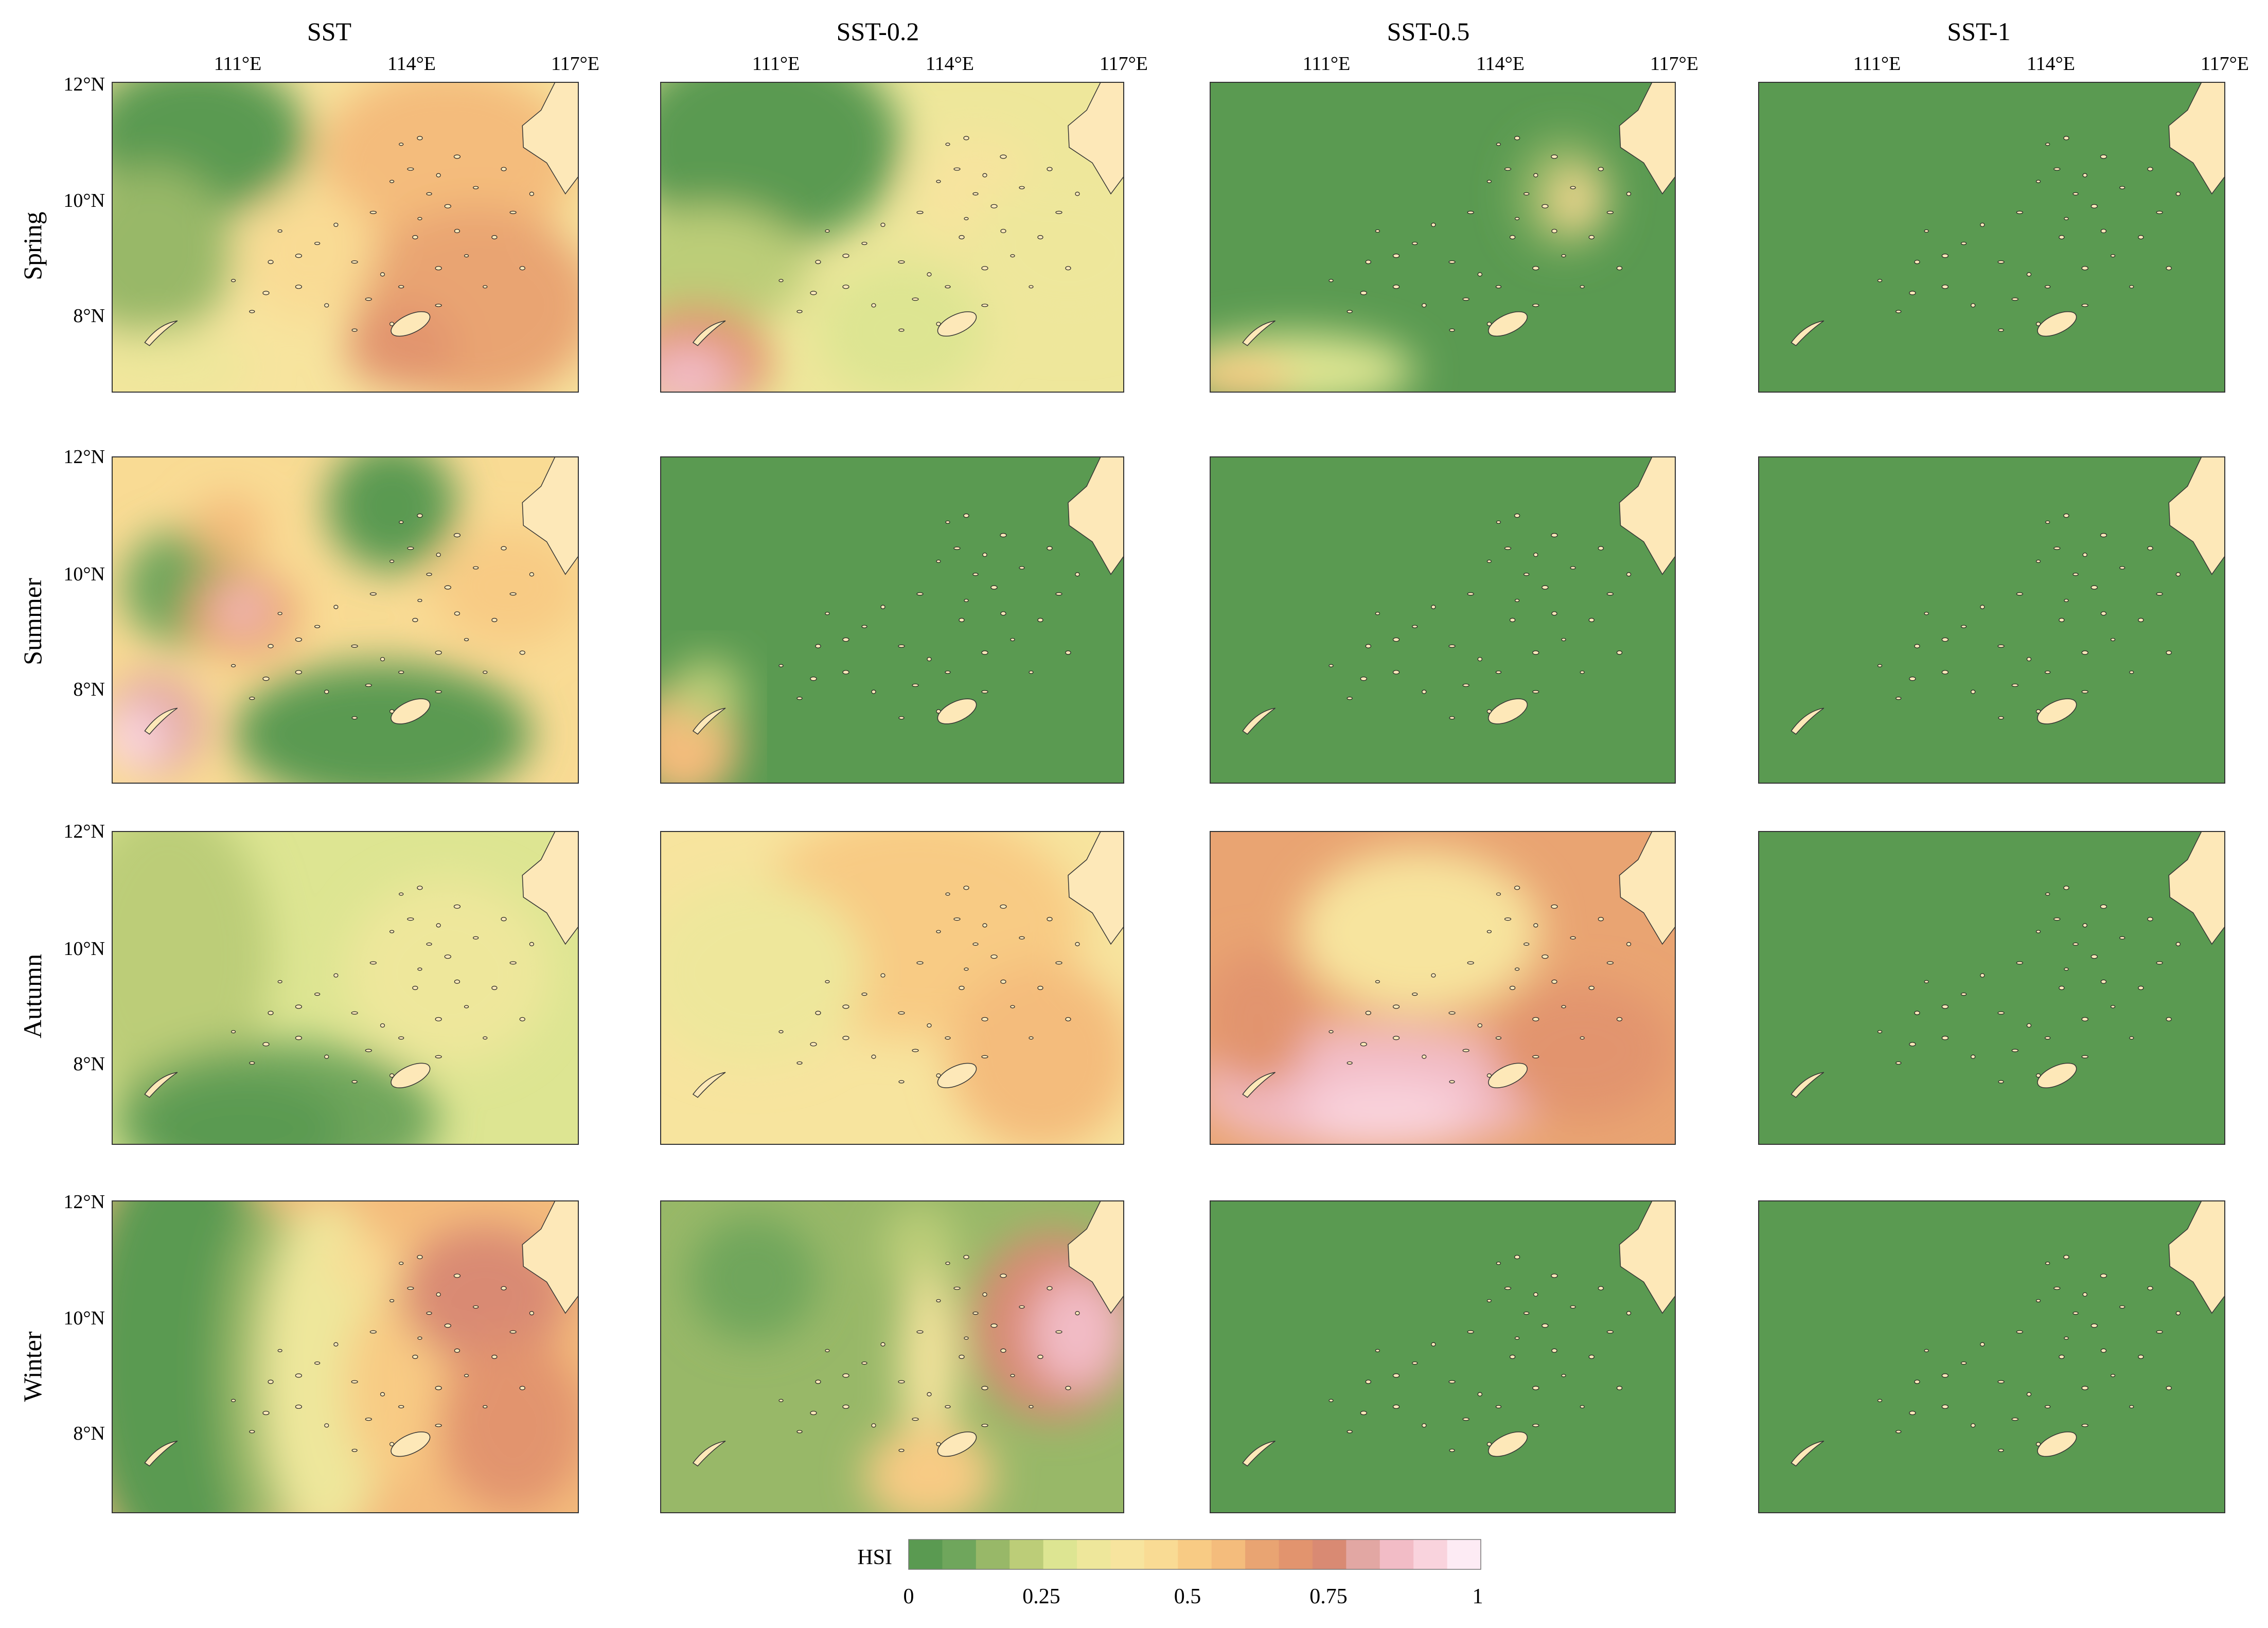 The width and height of the screenshot is (2268, 1628). Describe the element at coordinates (1992, 620) in the screenshot. I see `hsi-background` at that location.